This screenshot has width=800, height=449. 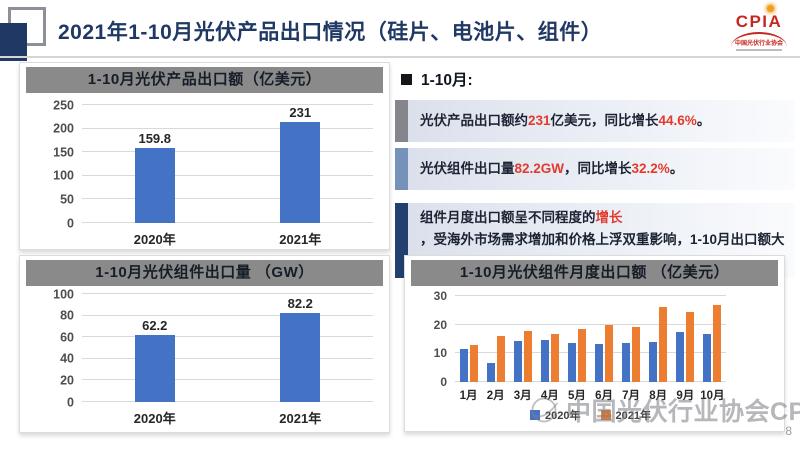 I want to click on summary-heading-label: 1-10月:, so click(x=447, y=80).